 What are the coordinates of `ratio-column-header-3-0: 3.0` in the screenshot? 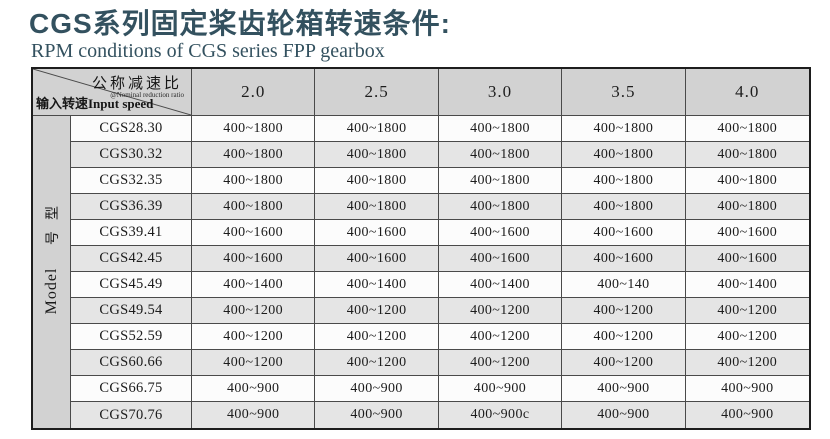 It's located at (500, 92).